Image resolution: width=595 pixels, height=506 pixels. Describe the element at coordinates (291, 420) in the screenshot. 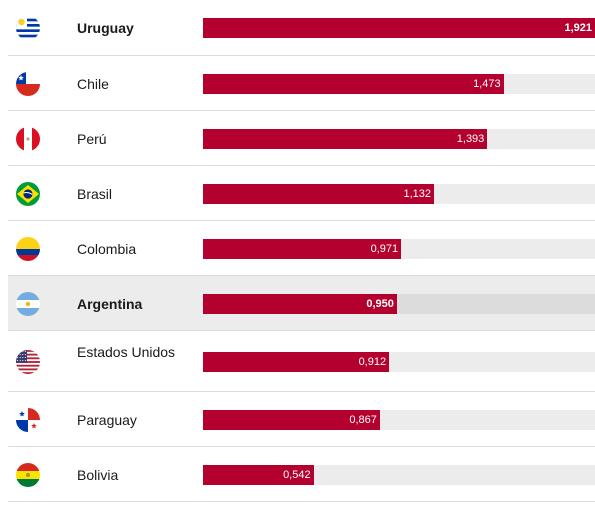

I see `bar: 0,867` at that location.